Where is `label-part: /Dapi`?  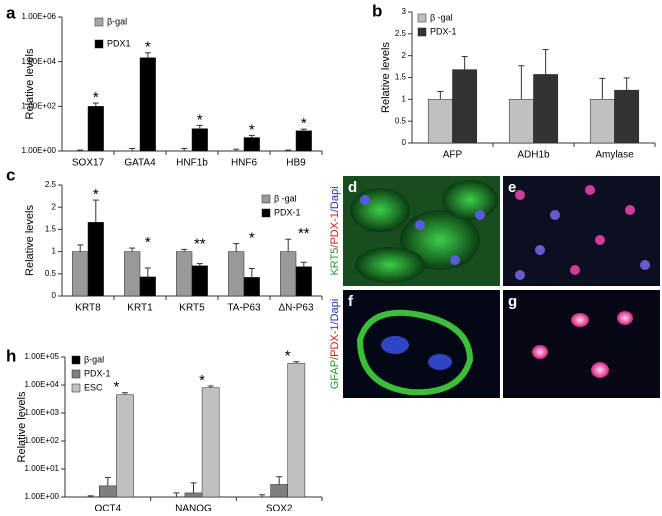 label-part: /Dapi is located at coordinates (335, 199).